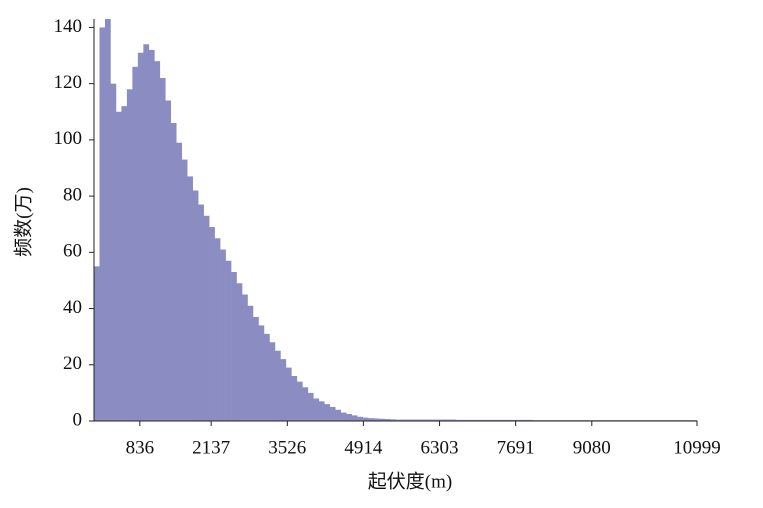 The width and height of the screenshot is (763, 508). I want to click on y-tick-label: 0, so click(78, 419).